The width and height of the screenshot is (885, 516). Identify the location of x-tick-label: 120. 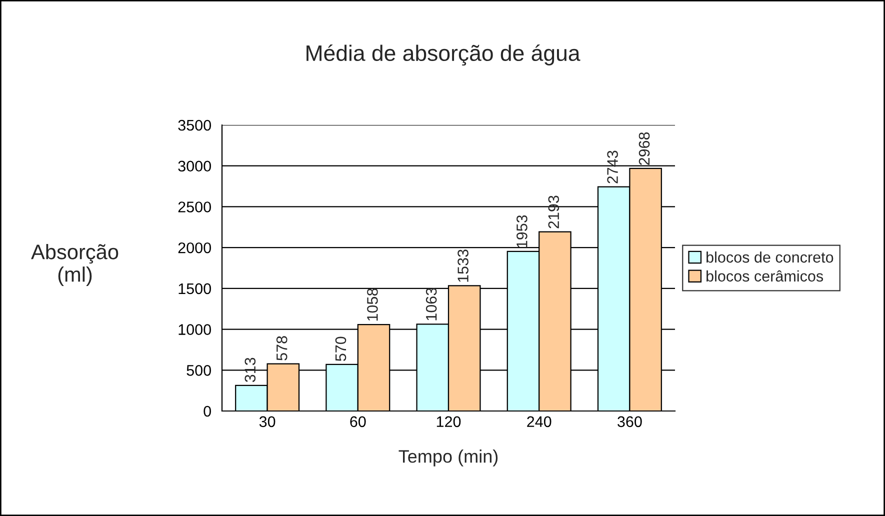
(448, 422).